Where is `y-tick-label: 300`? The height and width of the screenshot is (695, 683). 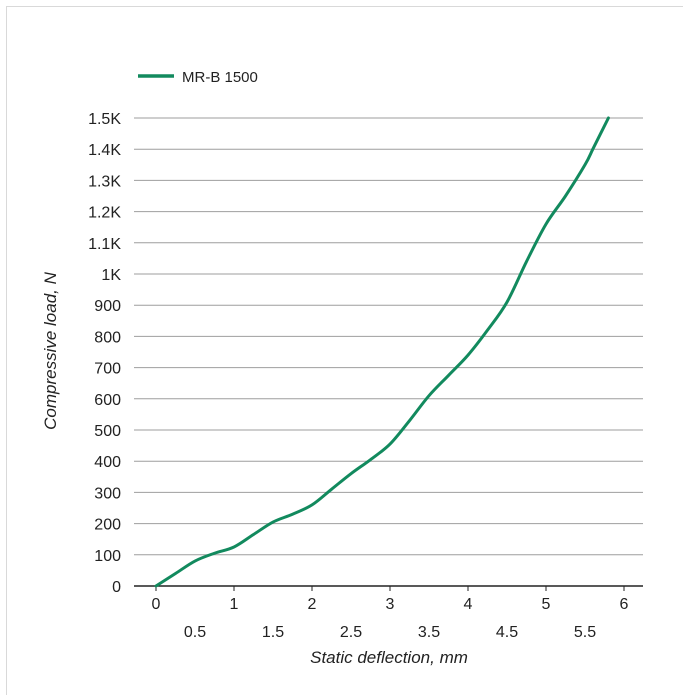 y-tick-label: 300 is located at coordinates (107, 493).